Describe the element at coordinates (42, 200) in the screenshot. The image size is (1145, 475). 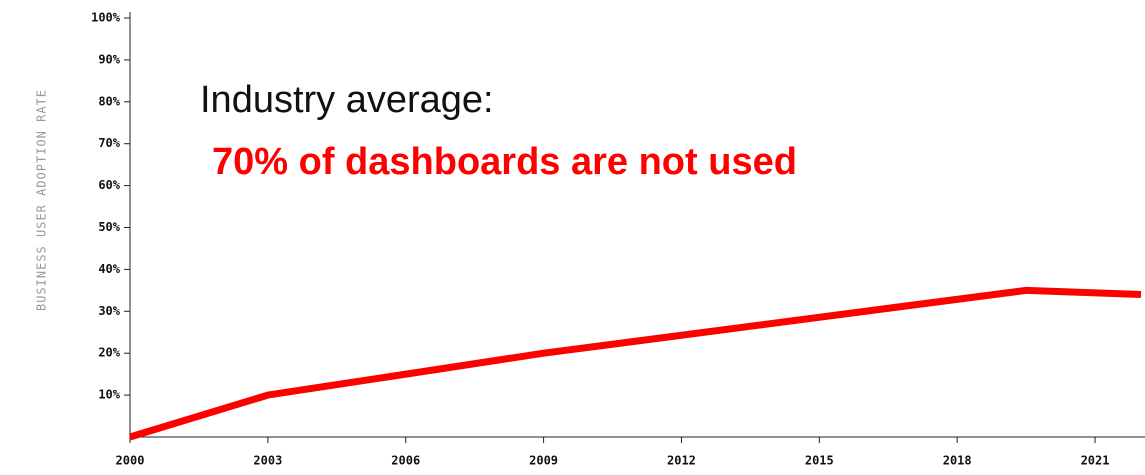
I see `y-axis-label: BUSINESS USER ADOPTION RATE` at that location.